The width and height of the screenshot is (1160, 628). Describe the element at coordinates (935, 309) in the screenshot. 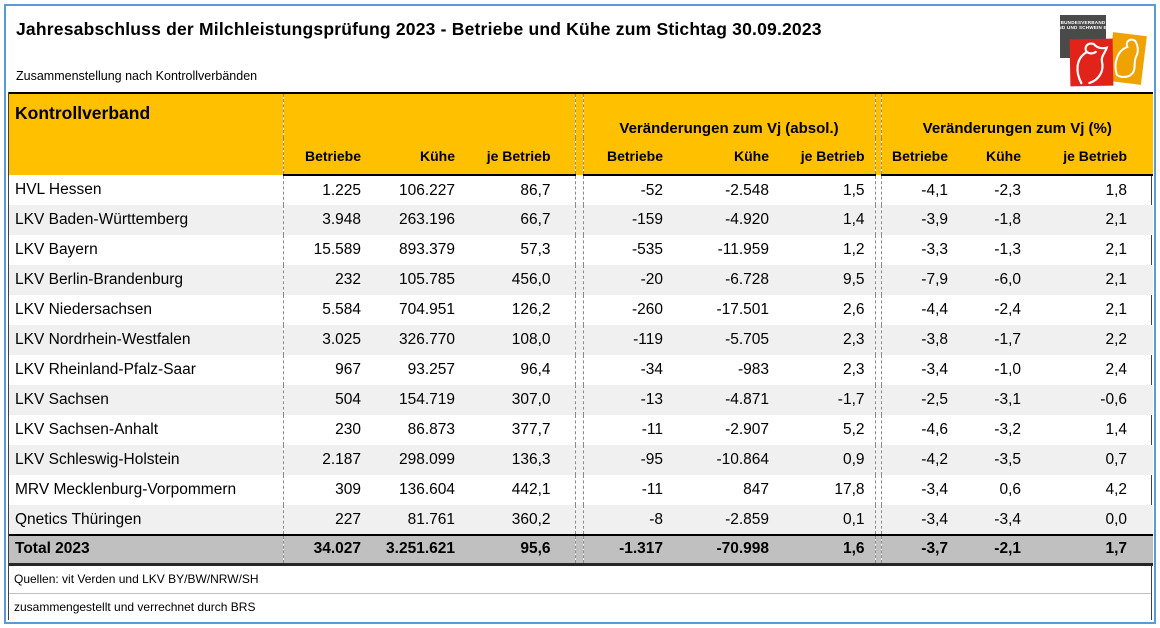

I see `cell-pct-betriebe: -4,4` at that location.